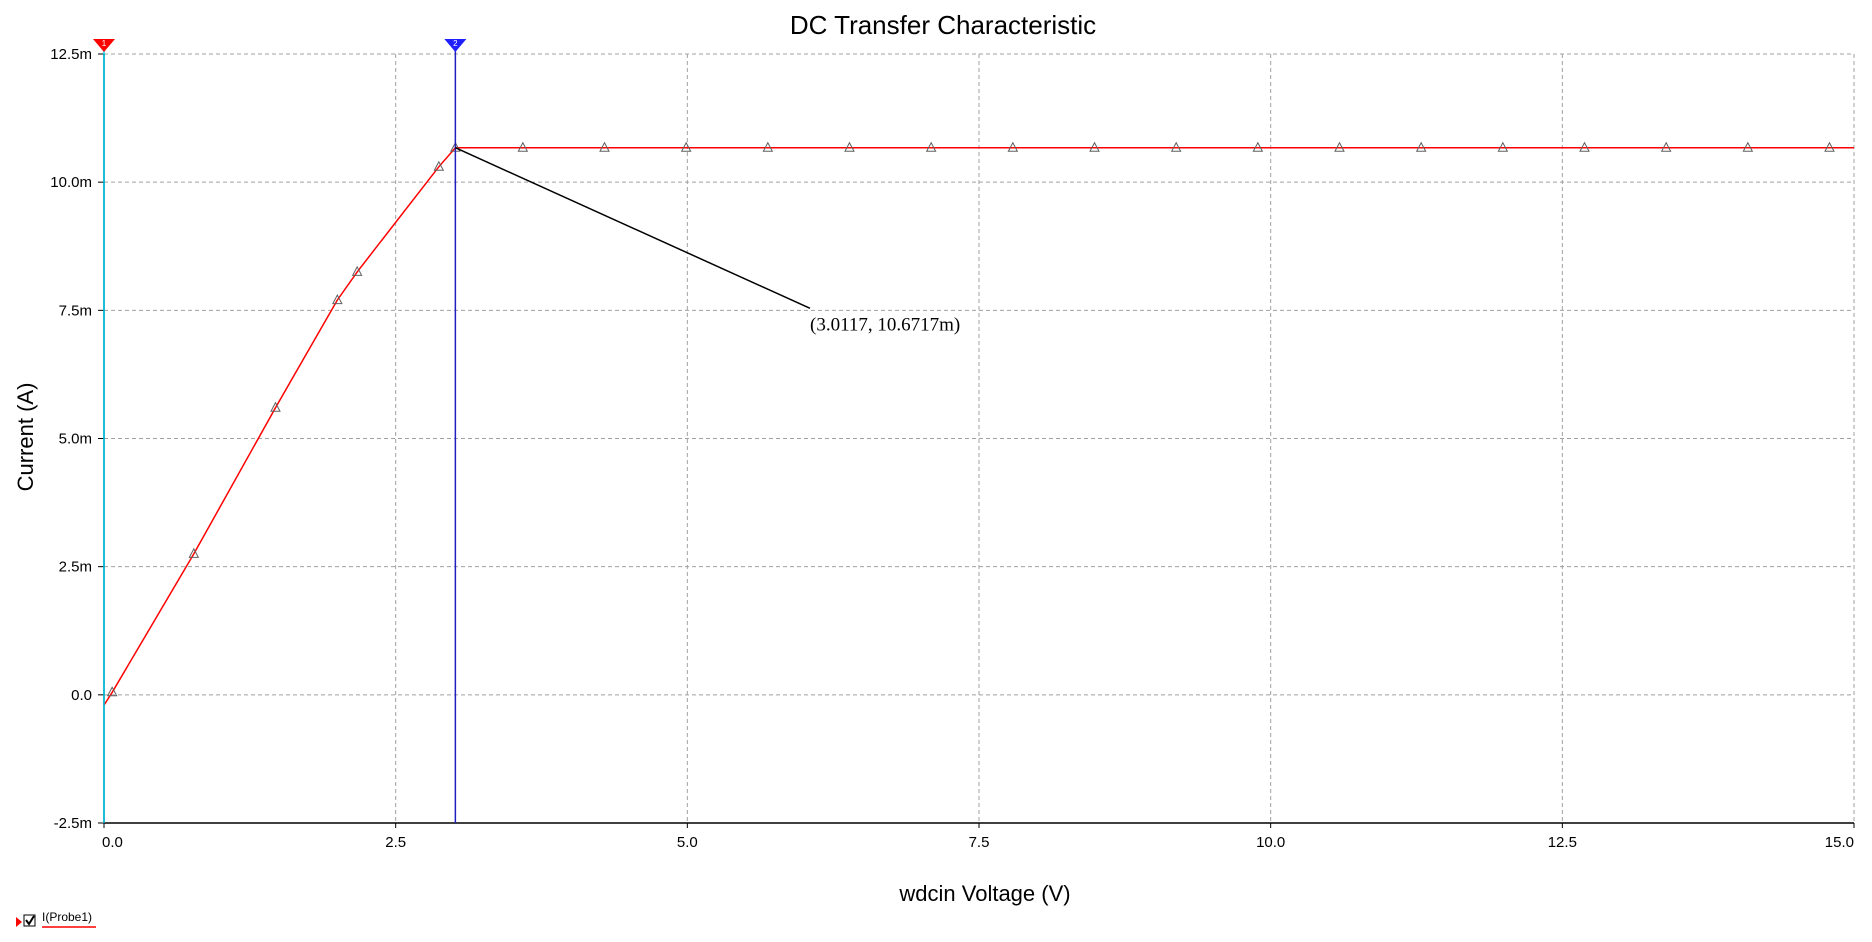 The image size is (1872, 942). I want to click on legend-checkbox, so click(29, 920).